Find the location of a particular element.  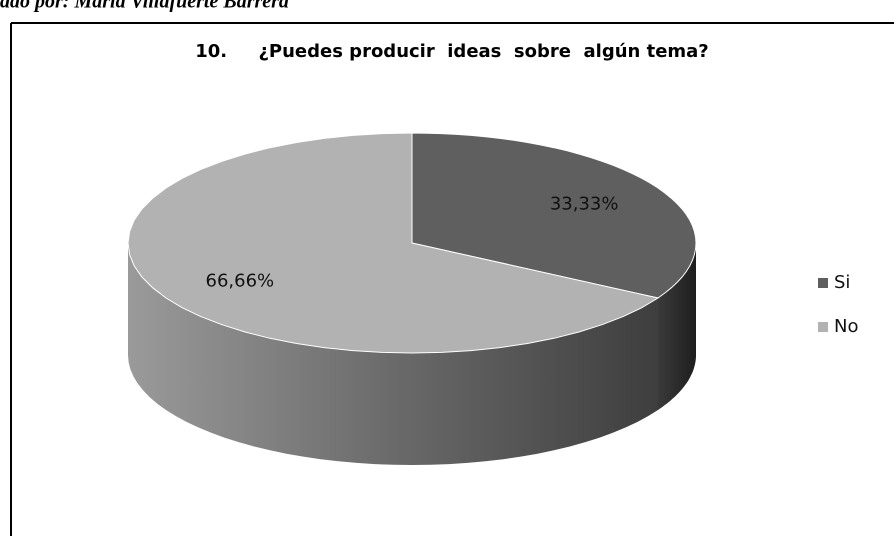

legend-label: Si is located at coordinates (842, 282).